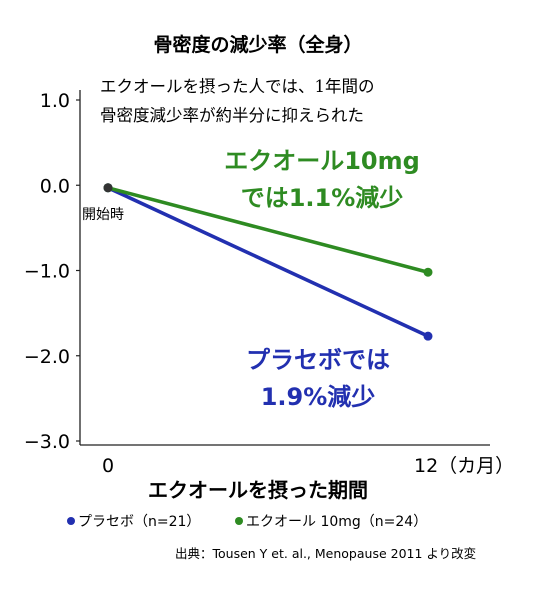 The width and height of the screenshot is (550, 591). I want to click on data-point-placebo, so click(428, 336).